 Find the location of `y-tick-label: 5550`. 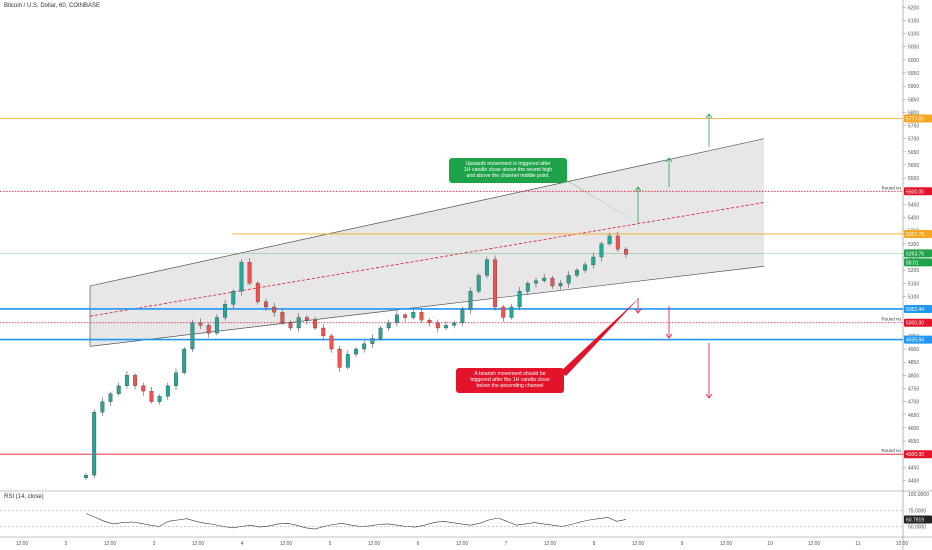

y-tick-label: 5550 is located at coordinates (913, 179).